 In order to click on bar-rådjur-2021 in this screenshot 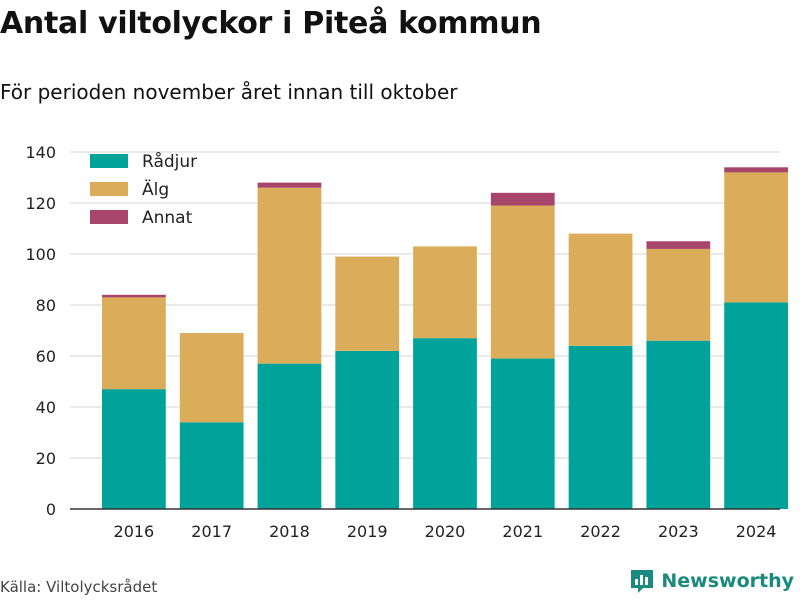, I will do `click(522, 433)`.